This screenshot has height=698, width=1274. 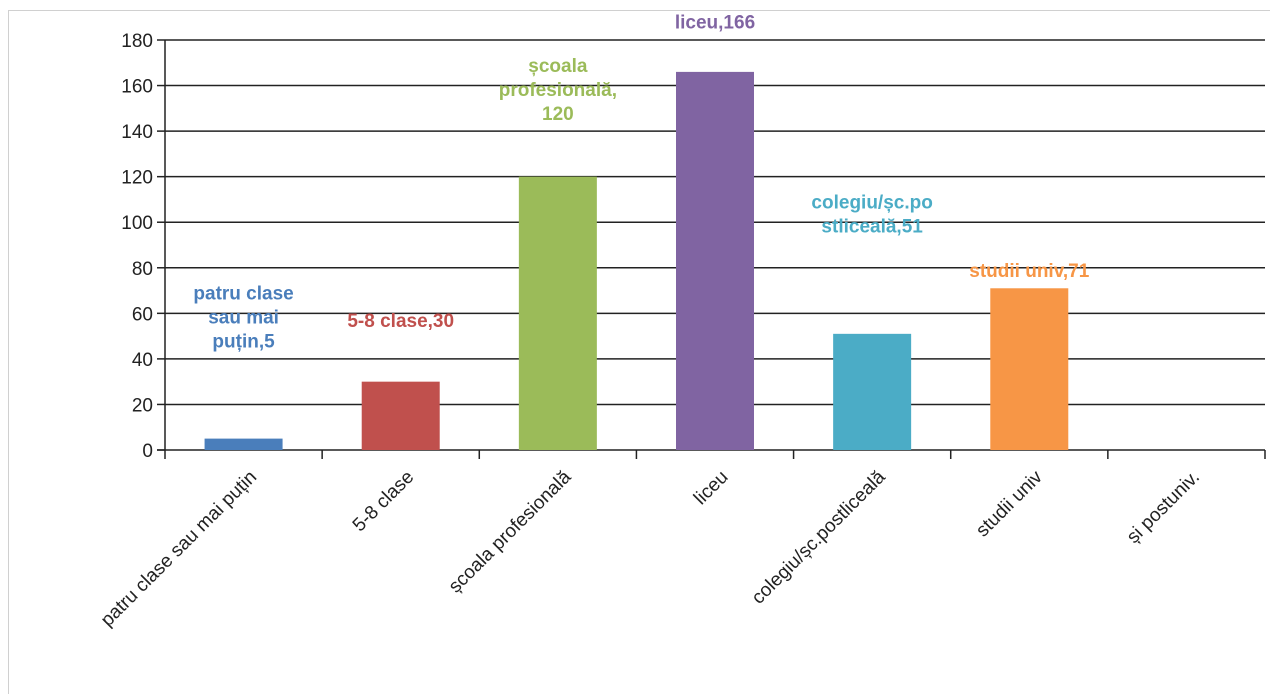 I want to click on data-label: 5-8 clase,30, so click(x=400, y=321).